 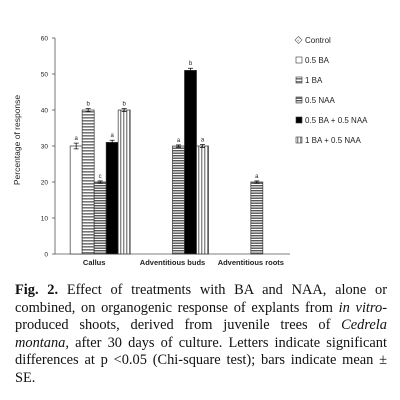 What do you see at coordinates (45, 39) in the screenshot?
I see `y-tick-label: 60` at bounding box center [45, 39].